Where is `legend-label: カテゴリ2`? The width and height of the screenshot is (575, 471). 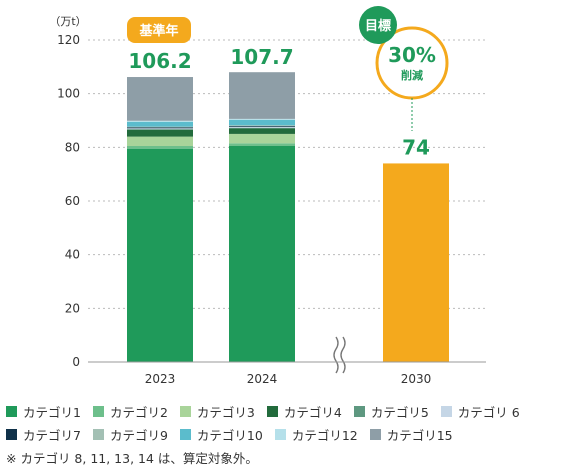 legend-label: カテゴリ2 is located at coordinates (138, 412).